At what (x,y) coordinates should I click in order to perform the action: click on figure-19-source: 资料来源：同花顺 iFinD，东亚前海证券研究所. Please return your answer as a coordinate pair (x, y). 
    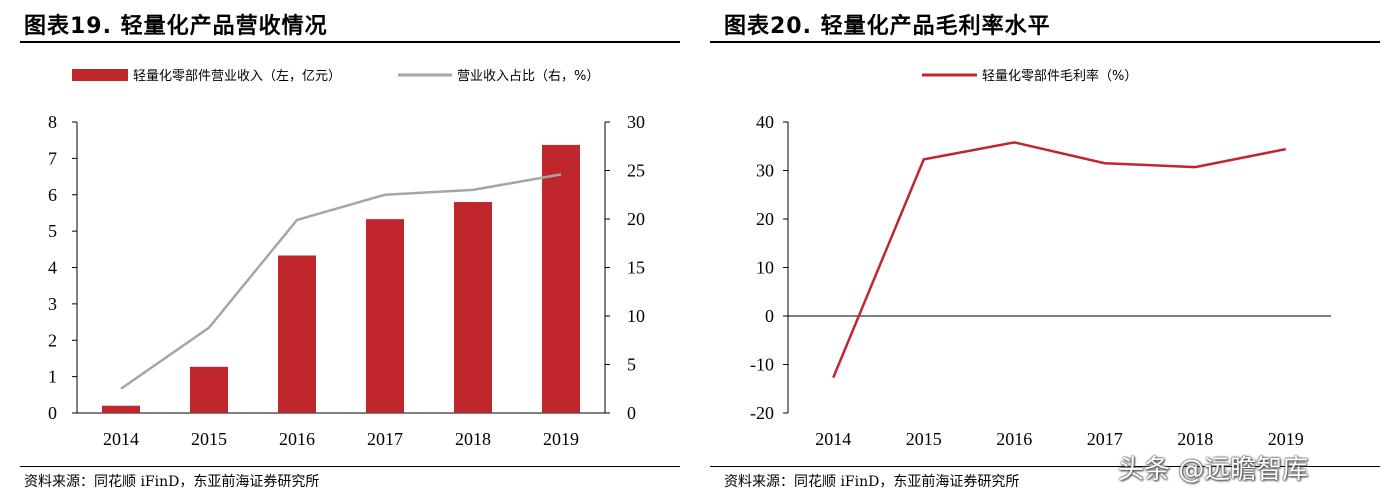
    Looking at the image, I should click on (172, 482).